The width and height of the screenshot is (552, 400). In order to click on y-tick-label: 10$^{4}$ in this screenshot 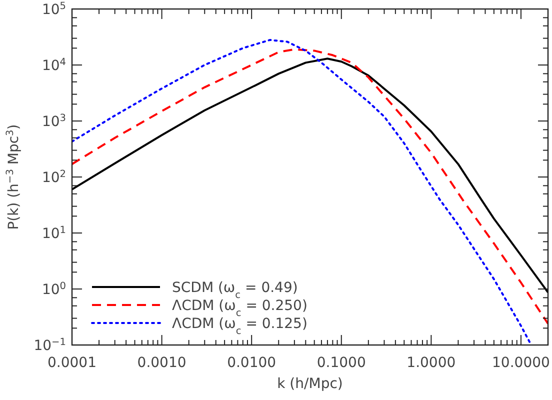, I will do `click(54, 65)`.